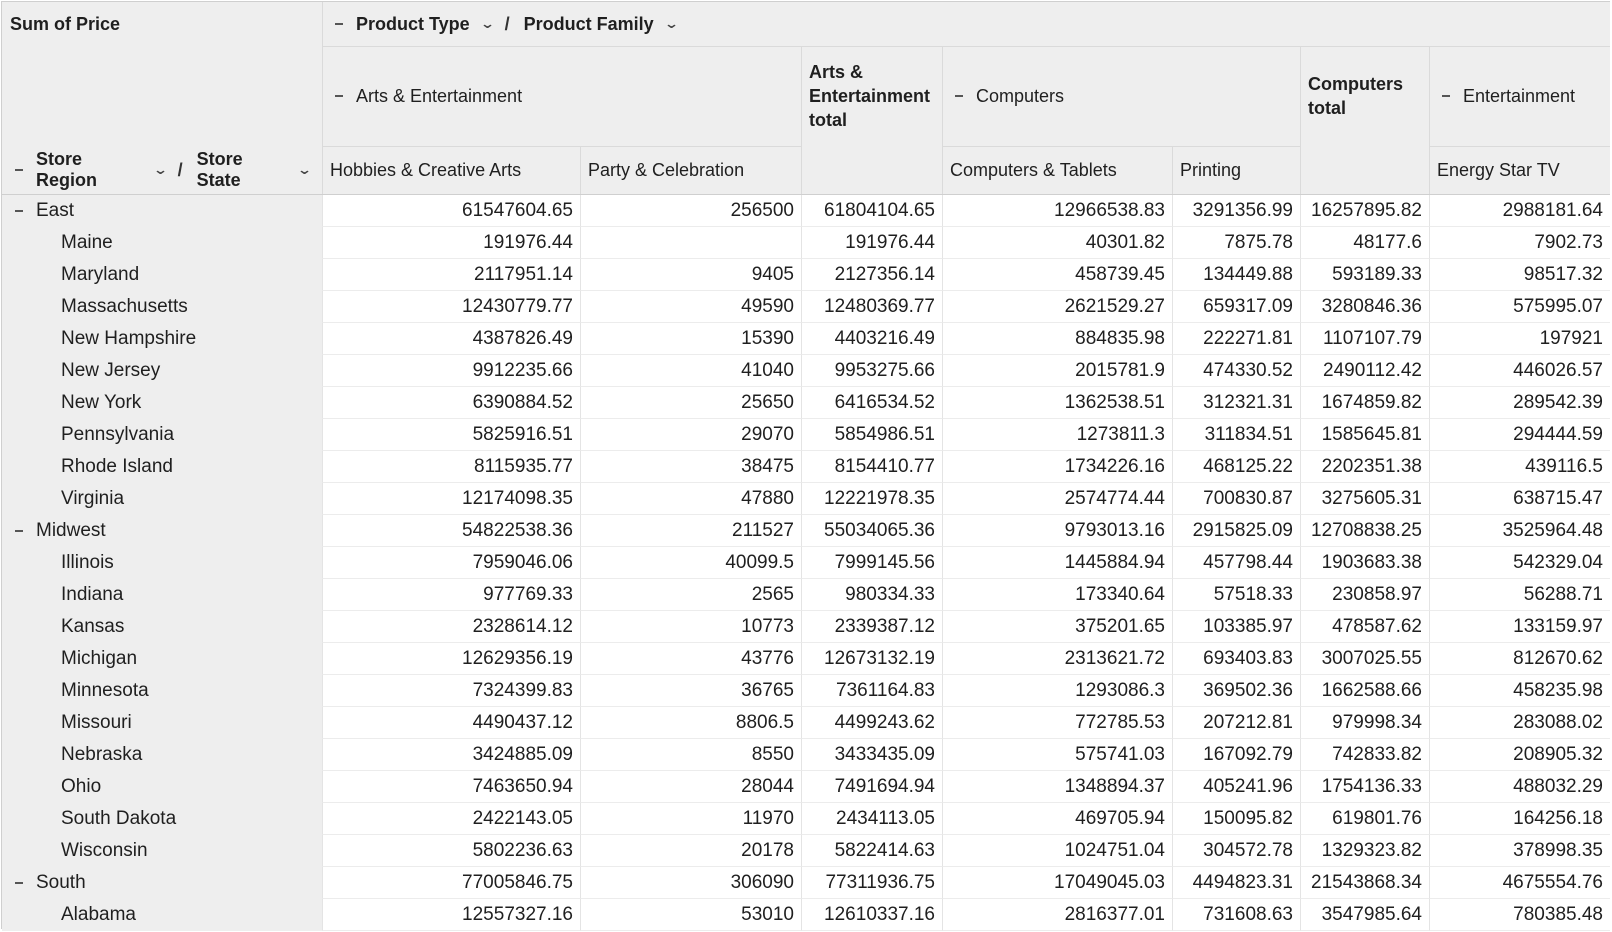 Image resolution: width=1612 pixels, height=932 pixels. I want to click on table-cell: 1903683.38, so click(1364, 563).